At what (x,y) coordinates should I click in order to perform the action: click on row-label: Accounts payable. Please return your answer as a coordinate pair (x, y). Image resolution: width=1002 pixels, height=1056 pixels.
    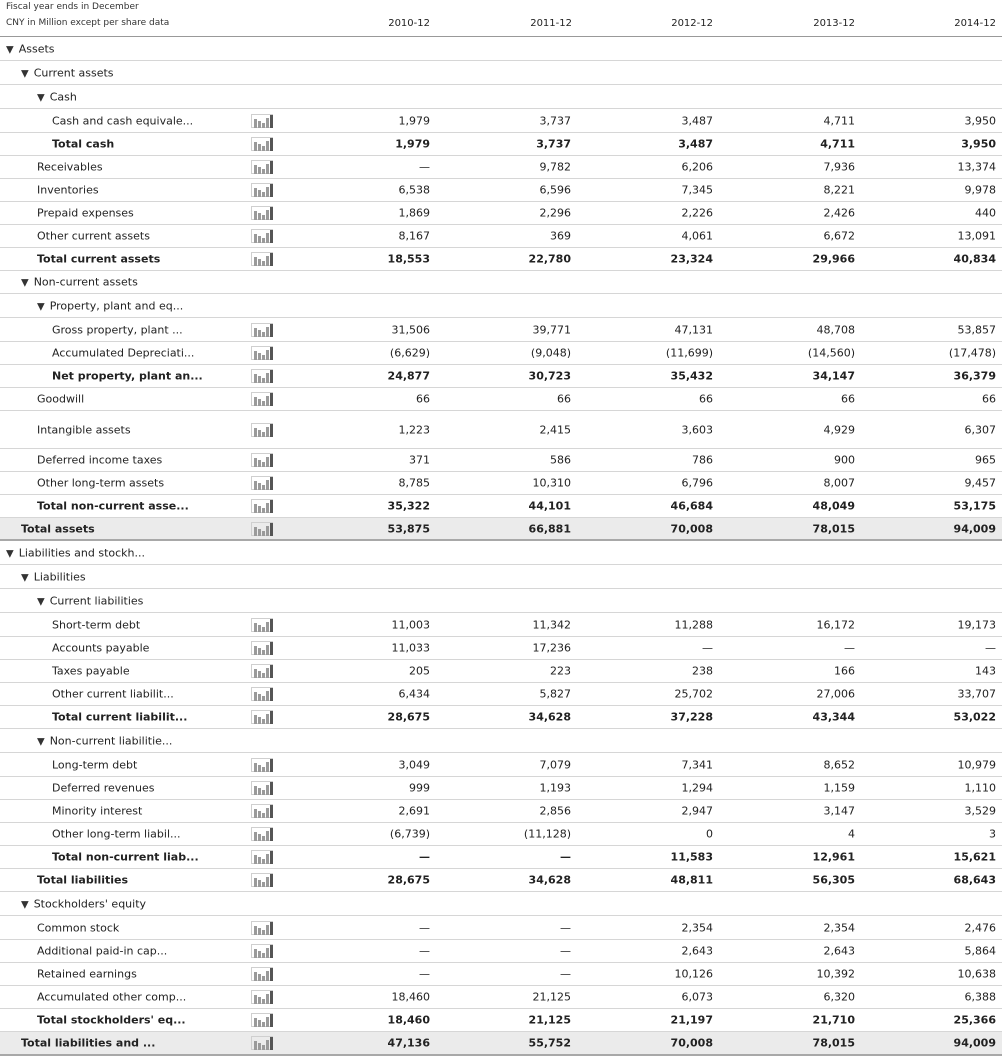
    Looking at the image, I should click on (100, 648).